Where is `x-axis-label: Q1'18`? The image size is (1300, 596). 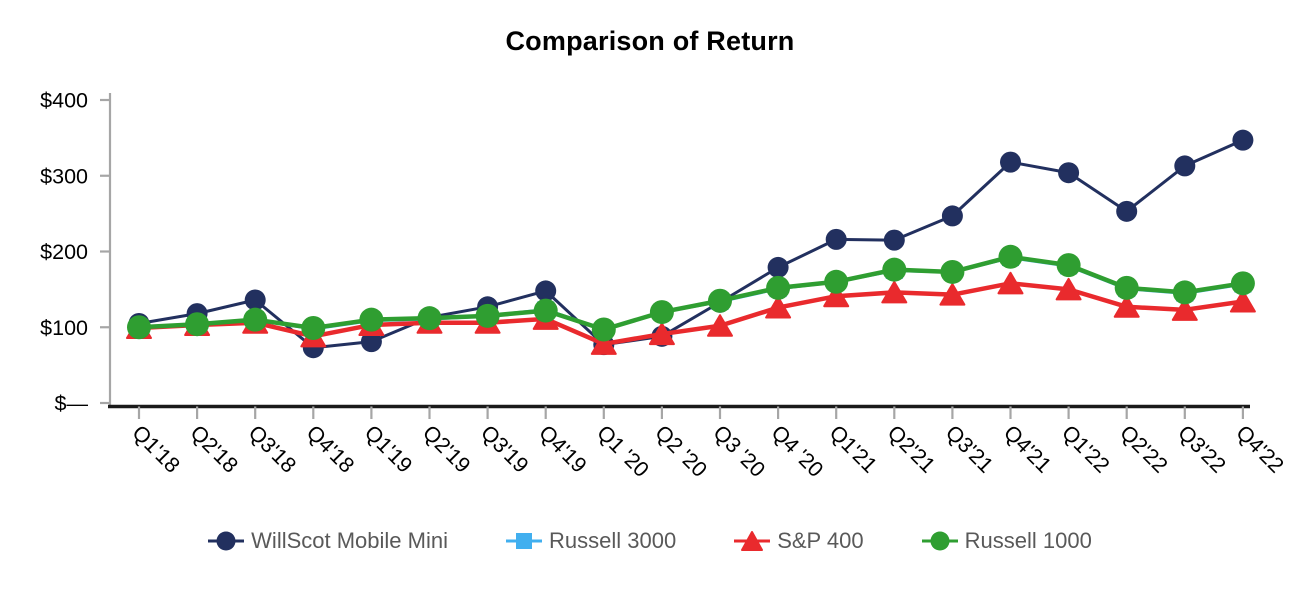
x-axis-label: Q1'18 is located at coordinates (155, 449).